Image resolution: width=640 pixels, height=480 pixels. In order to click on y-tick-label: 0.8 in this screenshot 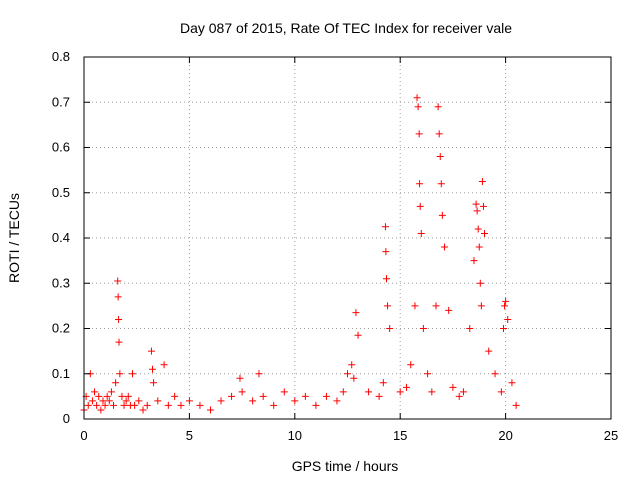, I will do `click(61, 56)`.